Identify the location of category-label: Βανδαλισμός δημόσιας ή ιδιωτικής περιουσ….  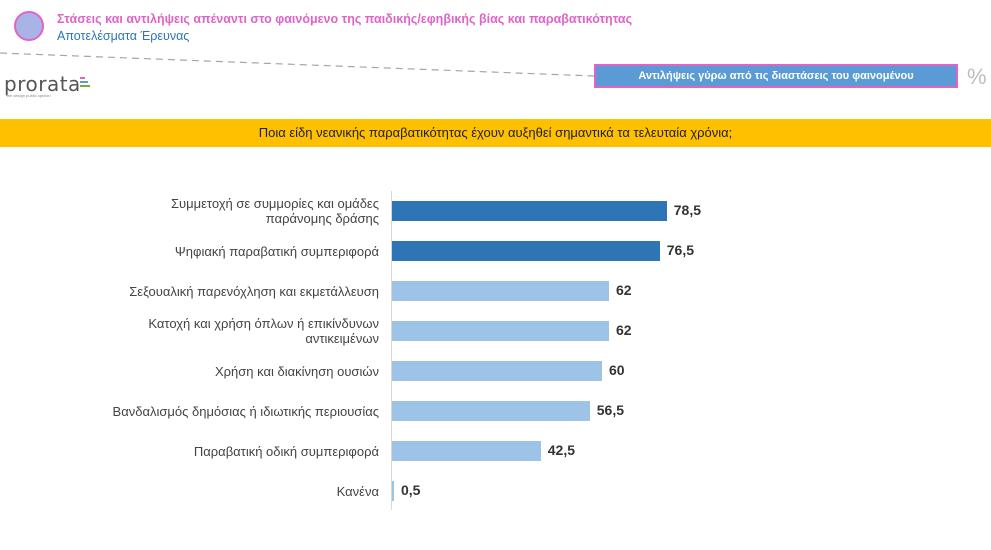
(229, 411).